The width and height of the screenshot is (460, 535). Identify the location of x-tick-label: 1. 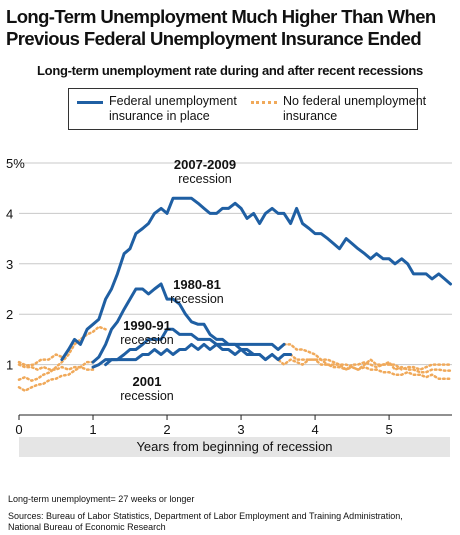
(92, 429).